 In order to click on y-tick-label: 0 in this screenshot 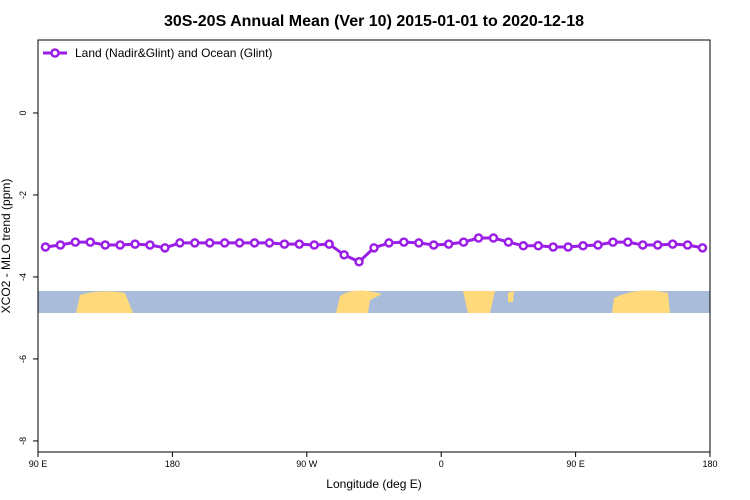, I will do `click(23, 112)`.